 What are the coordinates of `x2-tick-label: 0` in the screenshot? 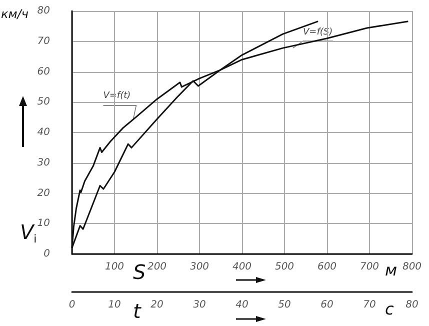 It's located at (72, 305).